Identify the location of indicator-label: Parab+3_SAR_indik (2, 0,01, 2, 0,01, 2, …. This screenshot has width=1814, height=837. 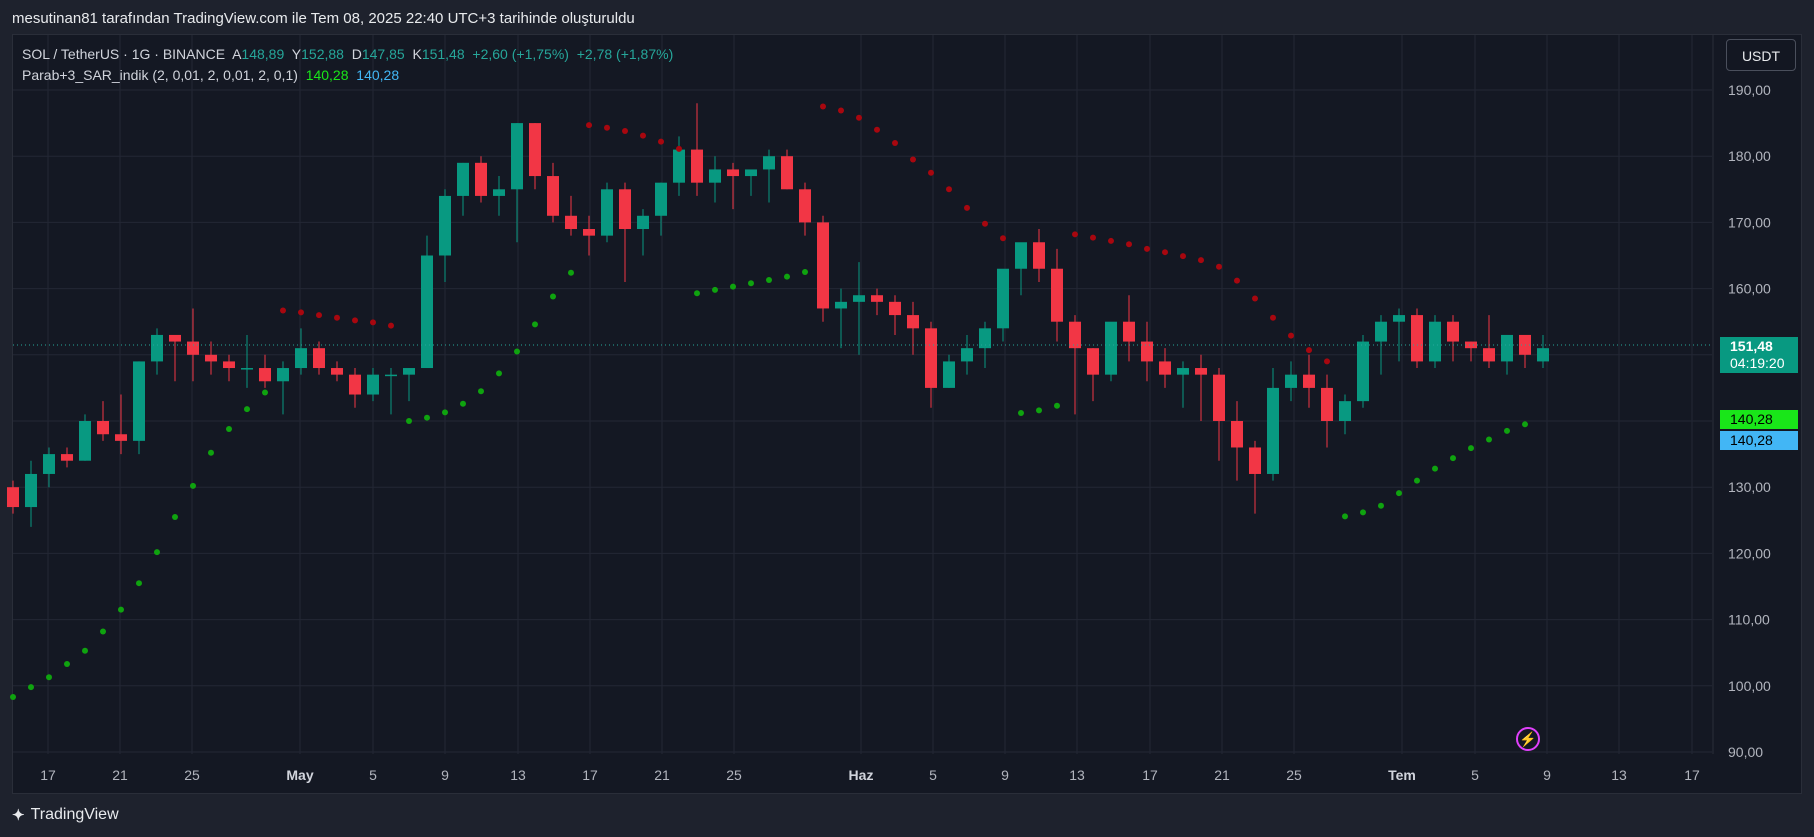
(160, 75).